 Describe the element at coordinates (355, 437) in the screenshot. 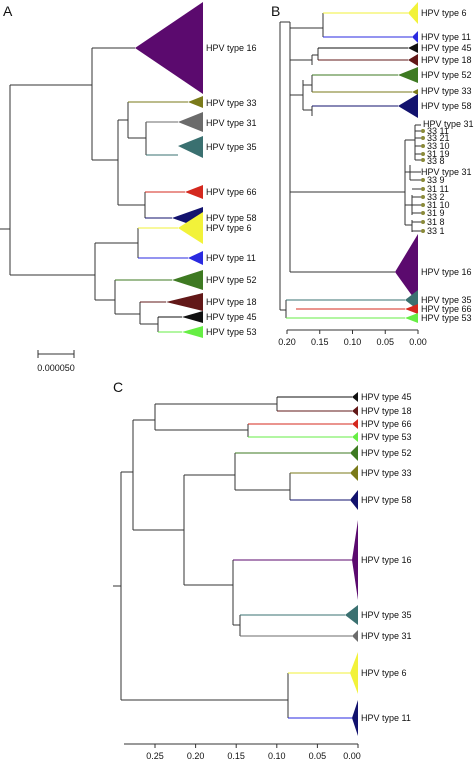

I see `clade-hpv53-c` at that location.